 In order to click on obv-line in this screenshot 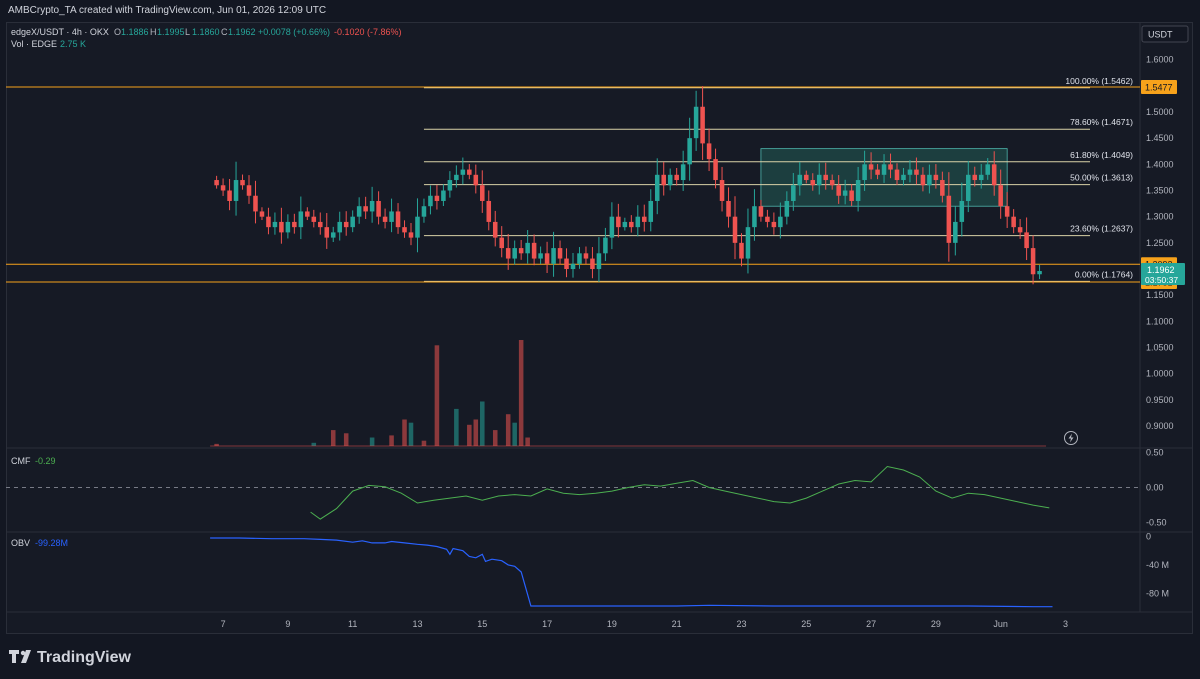, I will do `click(631, 572)`.